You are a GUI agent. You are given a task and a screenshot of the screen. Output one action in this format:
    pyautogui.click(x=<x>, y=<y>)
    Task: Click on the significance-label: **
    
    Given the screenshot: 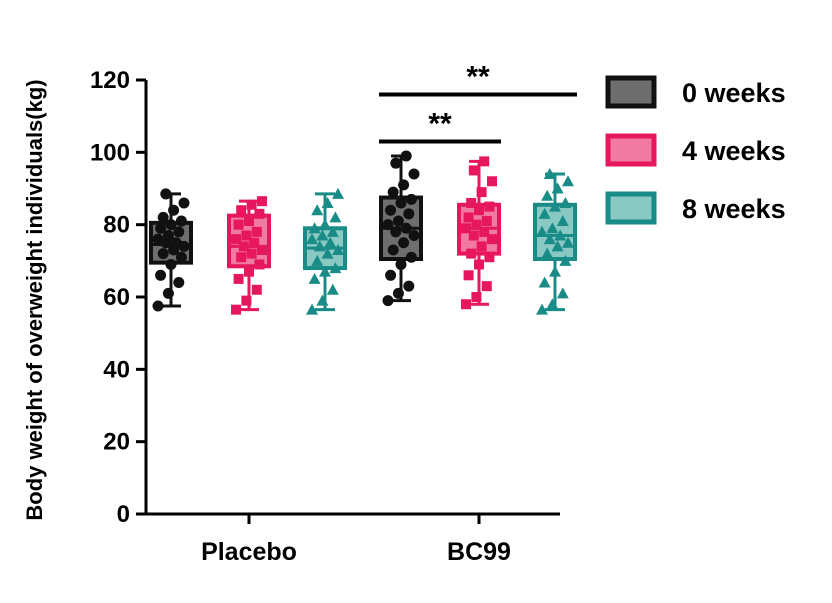 What is the action you would take?
    pyautogui.click(x=478, y=76)
    